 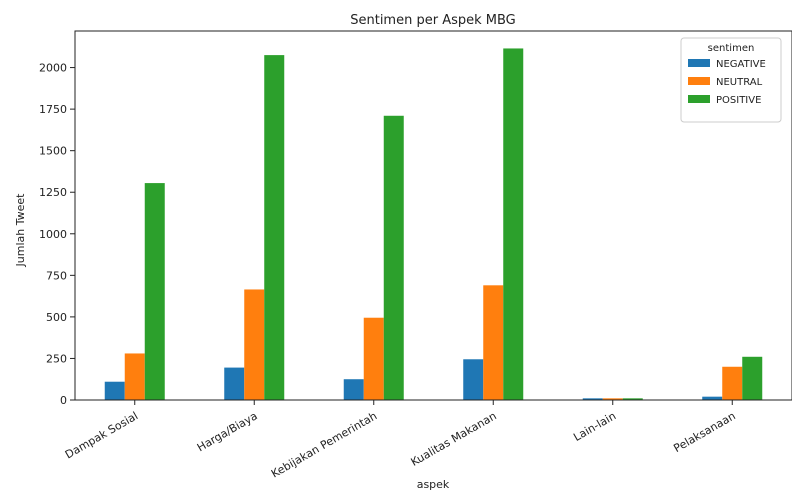 What do you see at coordinates (53, 234) in the screenshot?
I see `y-tick-label: 1000` at bounding box center [53, 234].